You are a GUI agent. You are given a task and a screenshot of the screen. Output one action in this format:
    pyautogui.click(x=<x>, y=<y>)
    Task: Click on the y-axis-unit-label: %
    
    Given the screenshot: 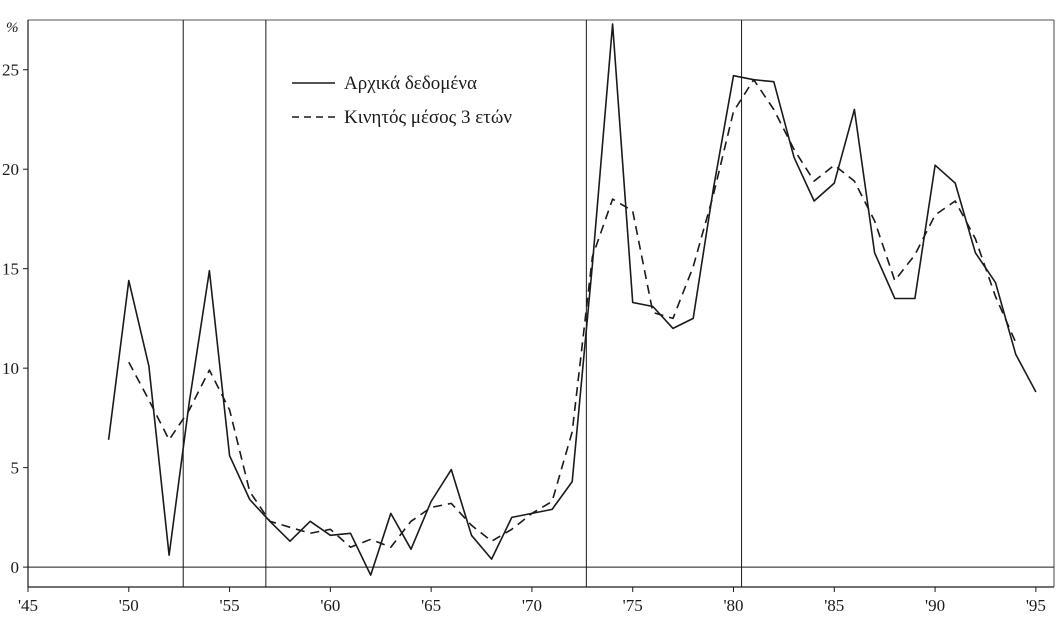 What is the action you would take?
    pyautogui.click(x=12, y=28)
    